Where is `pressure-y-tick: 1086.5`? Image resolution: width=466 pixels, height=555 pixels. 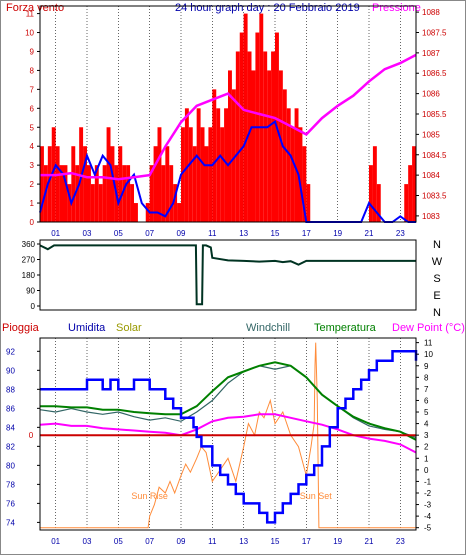
pressure-y-tick: 1086.5 is located at coordinates (434, 73).